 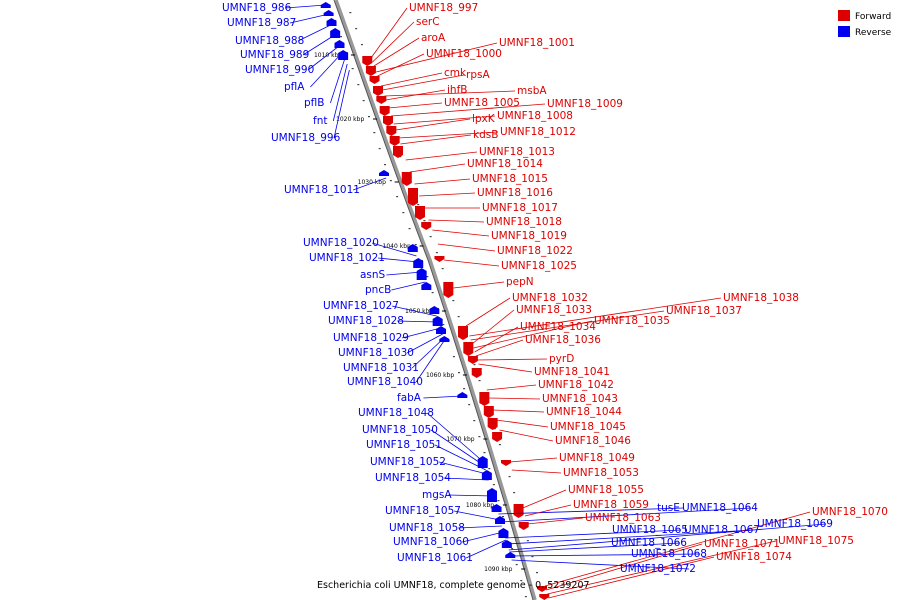 What do you see at coordinates (361, 306) in the screenshot?
I see `gene-label-umnf18-1027: UMNF18_1027` at bounding box center [361, 306].